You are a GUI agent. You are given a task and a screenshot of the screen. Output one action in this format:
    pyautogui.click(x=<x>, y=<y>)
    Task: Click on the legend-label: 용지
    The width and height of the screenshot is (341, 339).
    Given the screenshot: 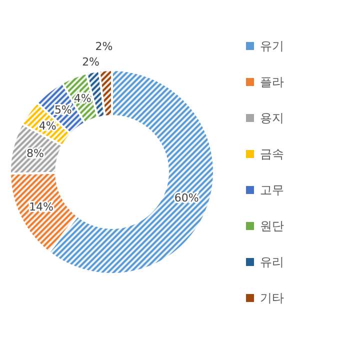 What is the action you would take?
    pyautogui.click(x=272, y=118)
    